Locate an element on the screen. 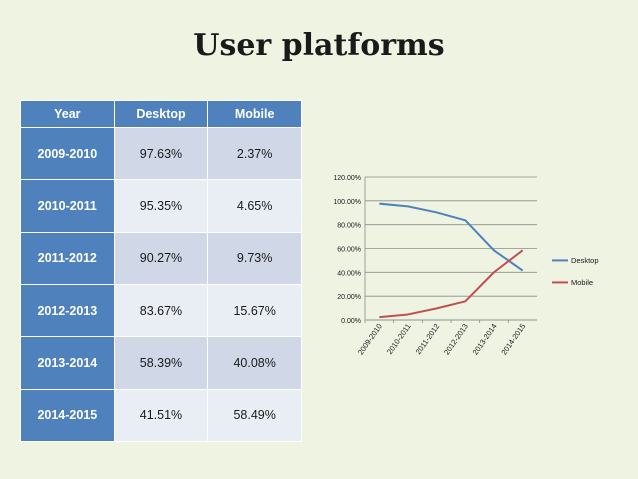 This screenshot has width=638, height=479. y-tick-label: 40.00% is located at coordinates (349, 273).